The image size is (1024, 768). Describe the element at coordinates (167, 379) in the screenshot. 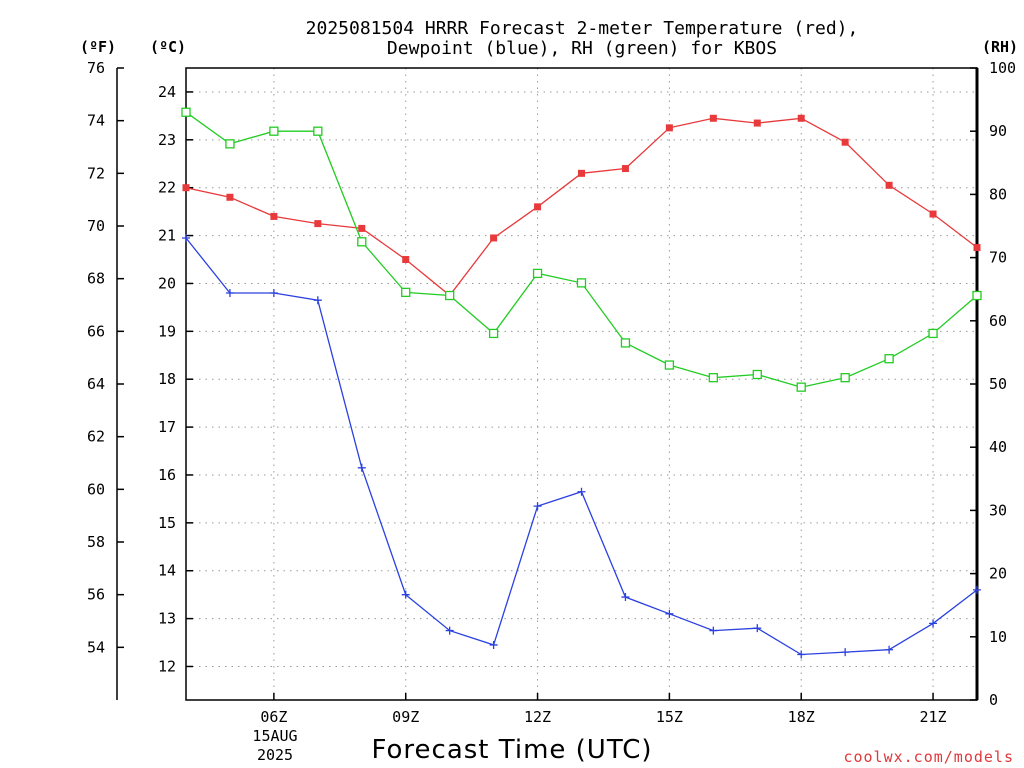

I see `celsius-tick-label: 18` at that location.